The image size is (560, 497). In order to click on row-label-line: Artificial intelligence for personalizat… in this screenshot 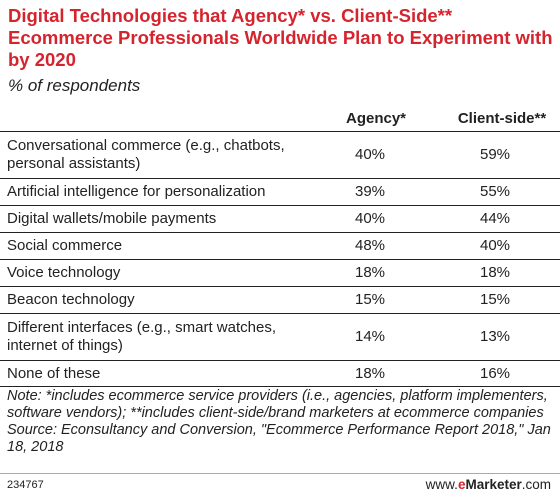, I will do `click(136, 191)`.